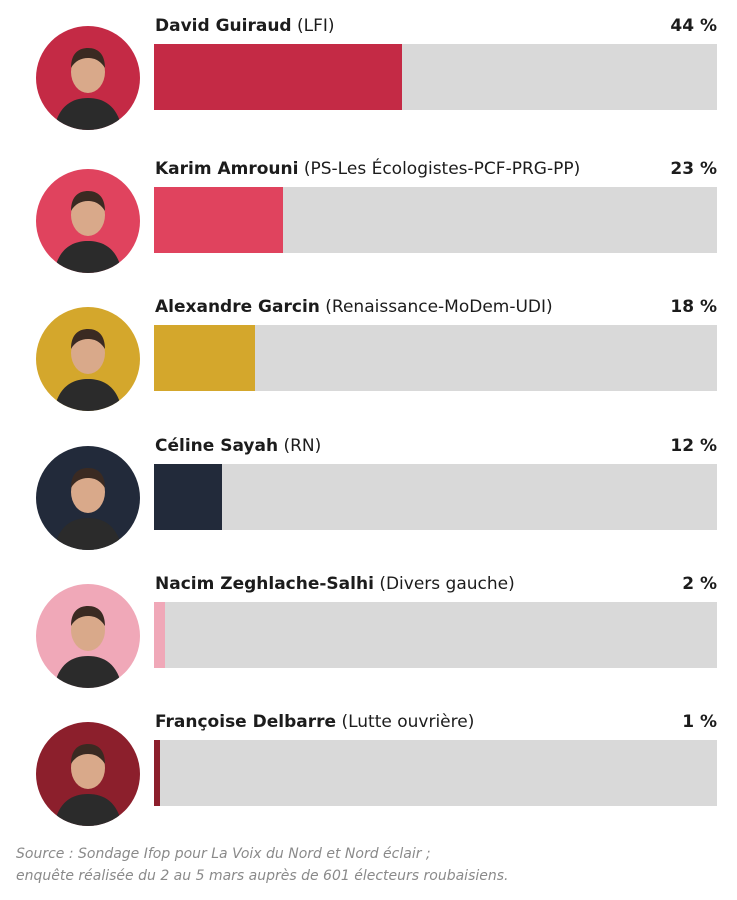 The image size is (737, 900). I want to click on candidate-party: (Divers gauche), so click(447, 584).